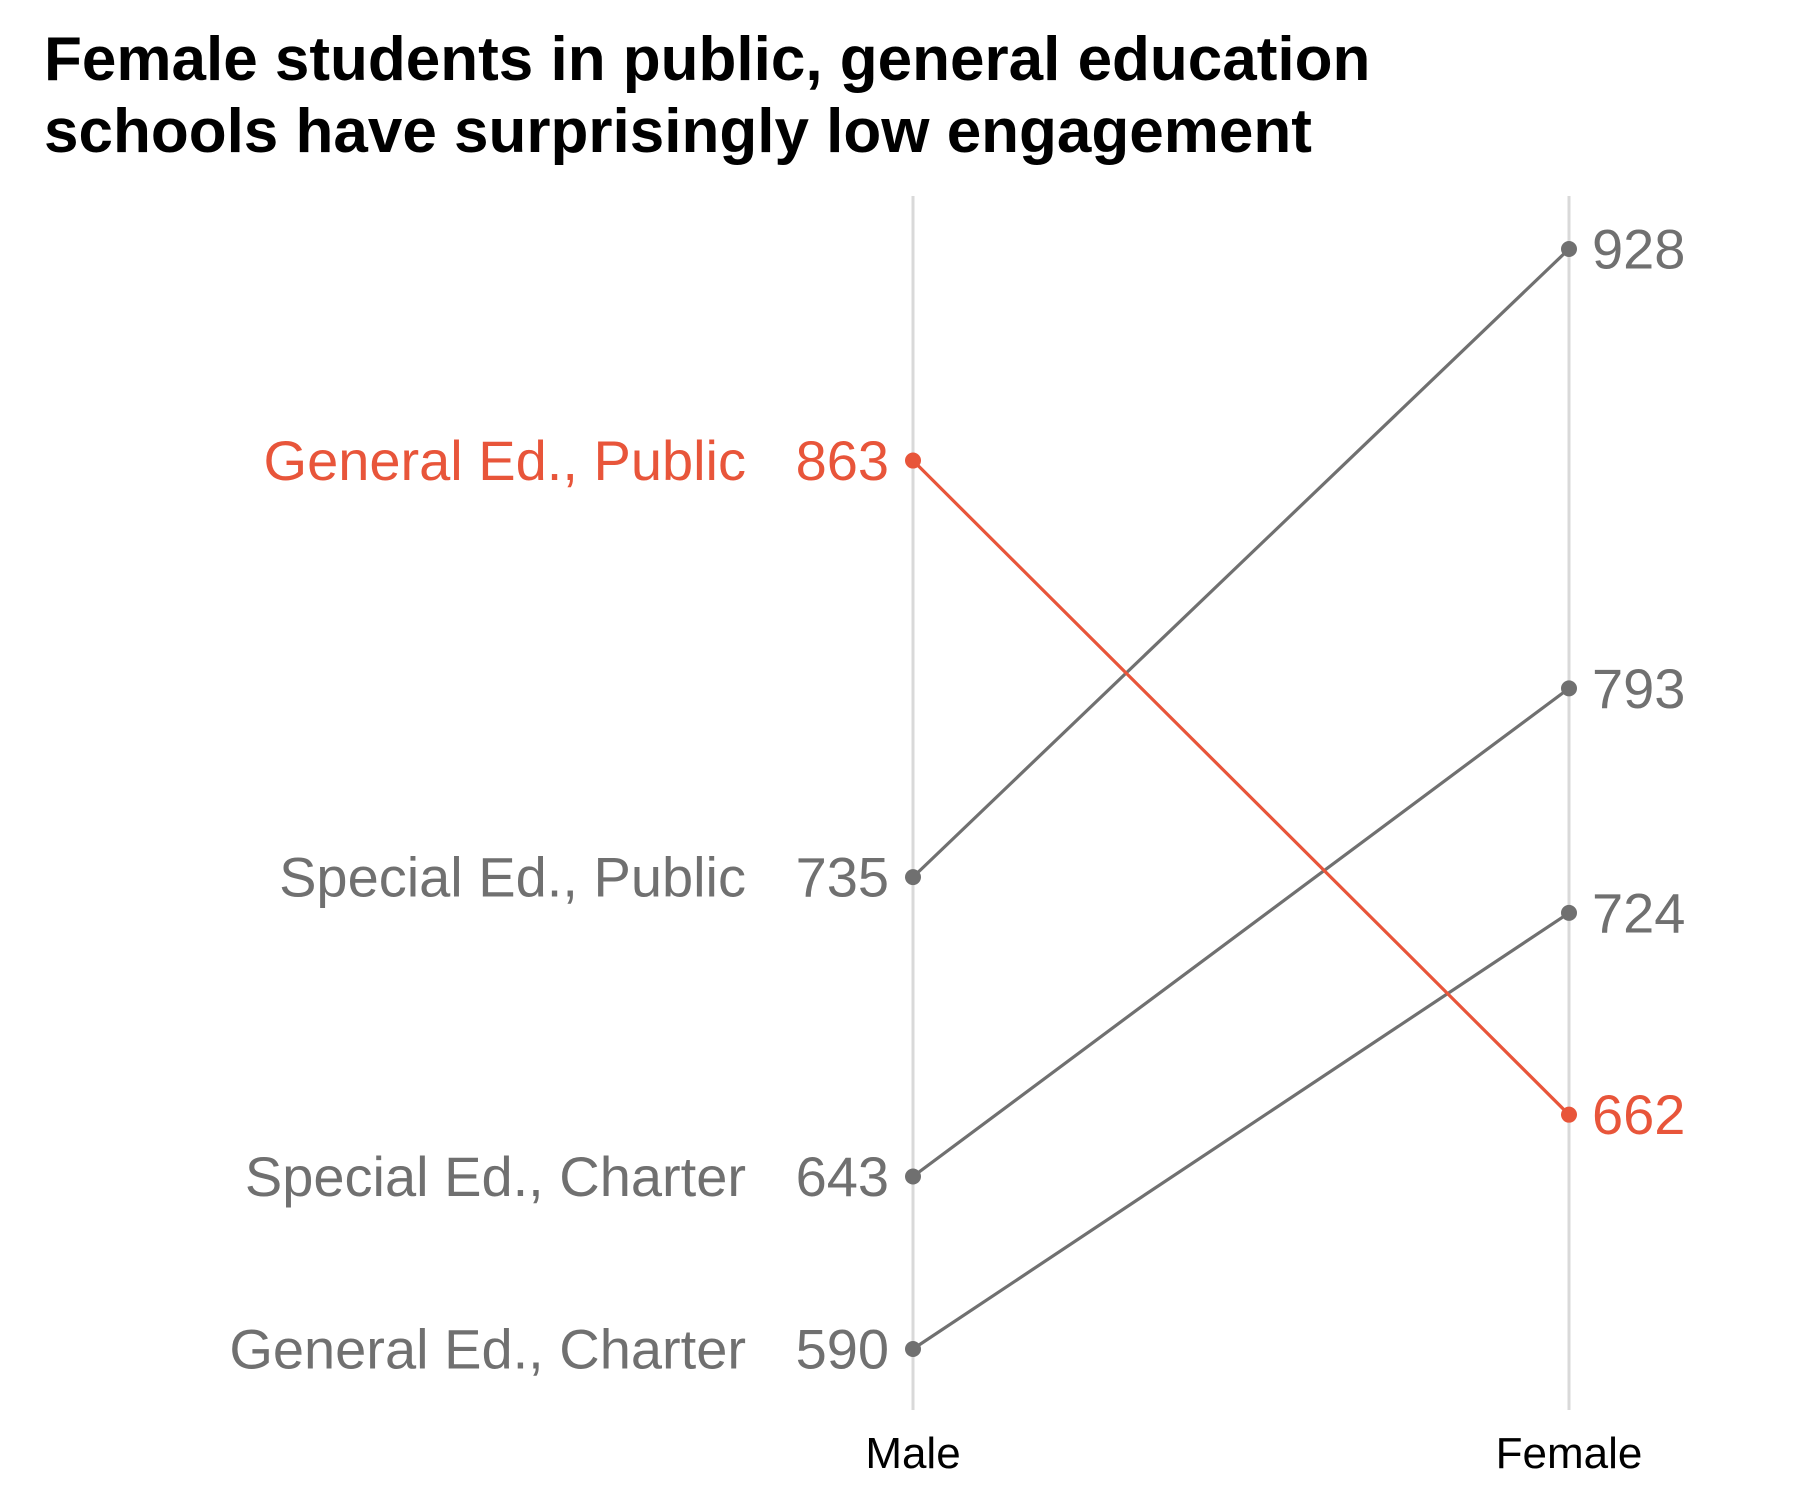  I want to click on chart-title-line-2: schools have surprisingly low engagement, so click(678, 131).